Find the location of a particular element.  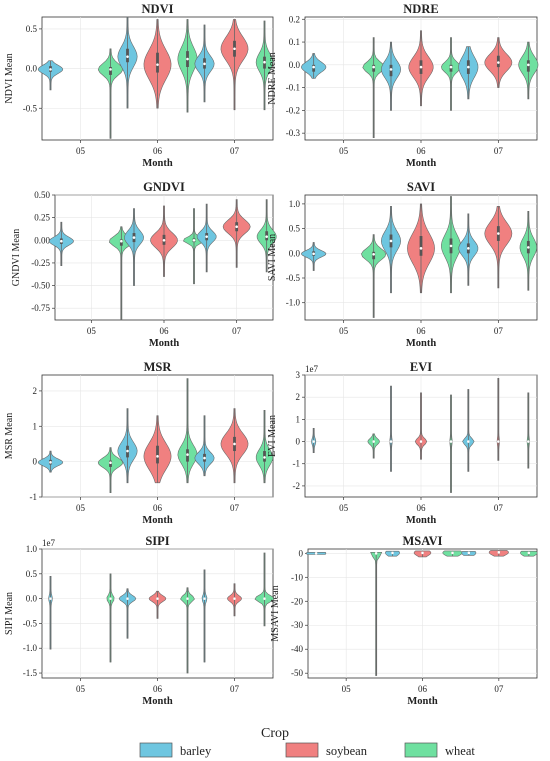

y-tick-label: -0.5 is located at coordinates (30, 623).